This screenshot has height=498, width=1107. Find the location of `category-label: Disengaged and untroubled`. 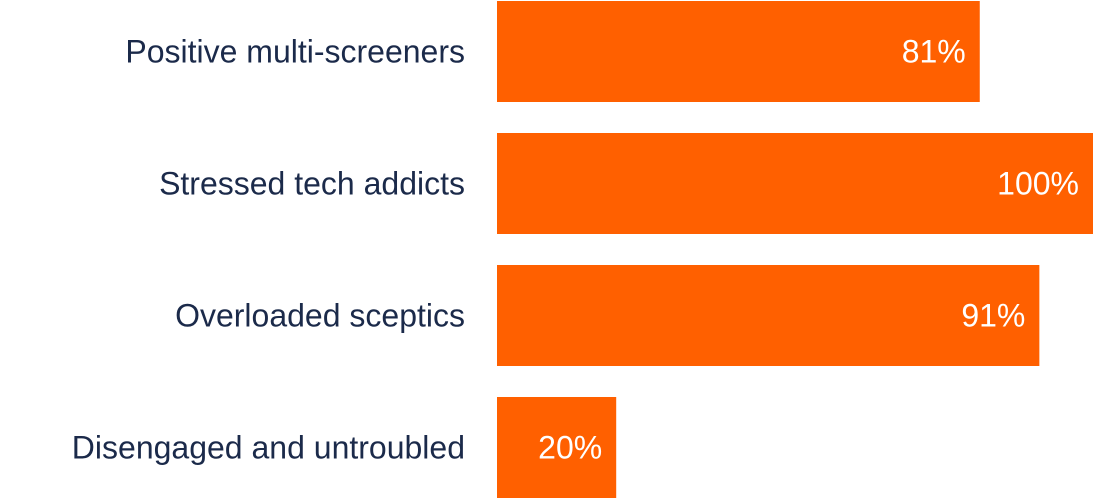

category-label: Disengaged and untroubled is located at coordinates (268, 448).